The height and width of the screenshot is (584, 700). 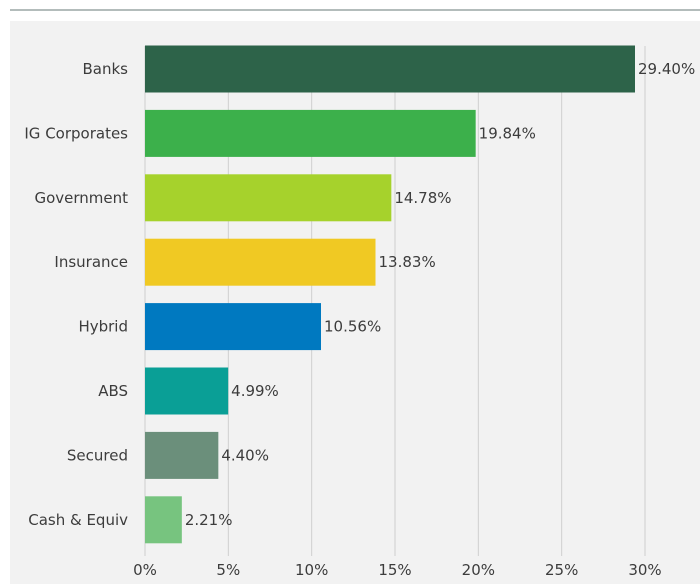 What do you see at coordinates (478, 570) in the screenshot?
I see `x-tick-label: 20%` at bounding box center [478, 570].